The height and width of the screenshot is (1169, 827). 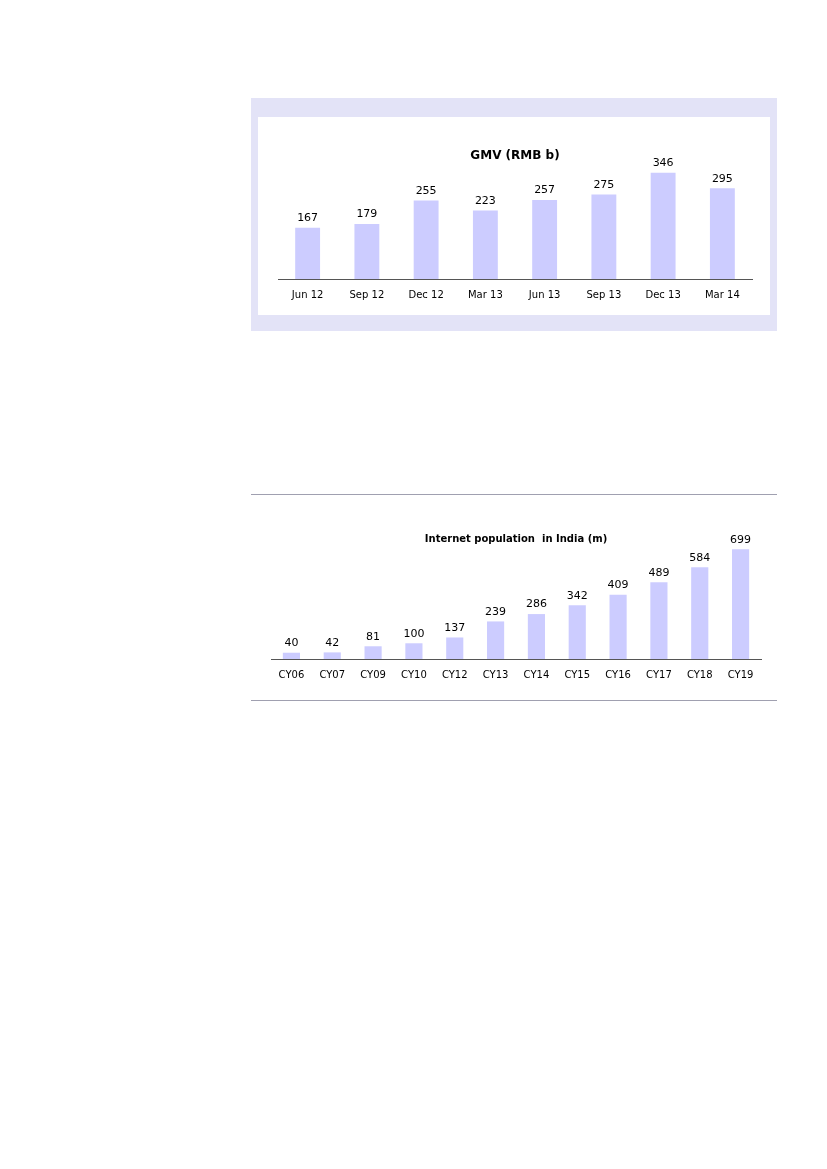 I want to click on x-tick-label: CY06, so click(x=291, y=674).